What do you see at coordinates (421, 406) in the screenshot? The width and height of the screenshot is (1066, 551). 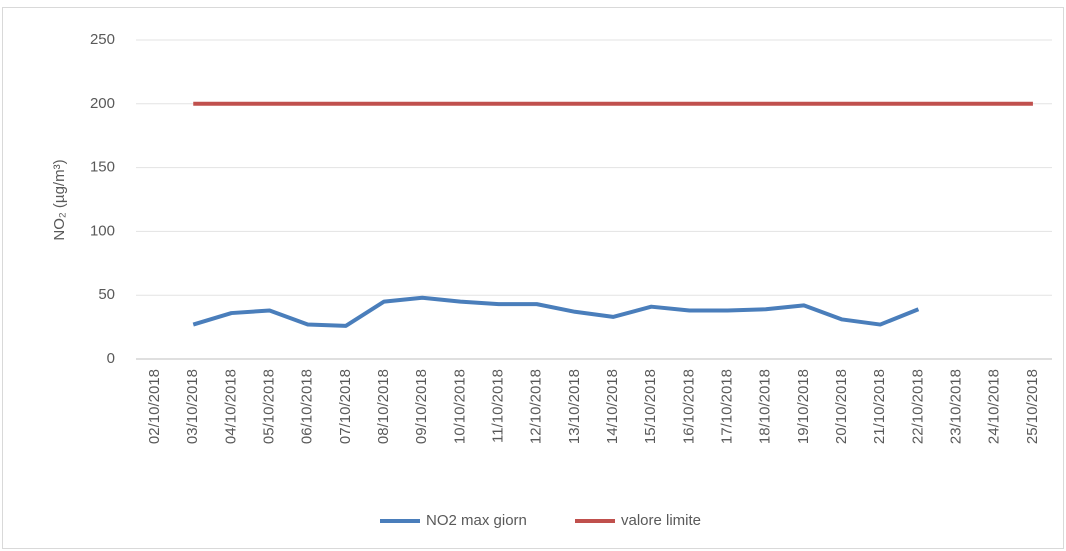 I see `x-tick-label: 09/10/2018` at bounding box center [421, 406].